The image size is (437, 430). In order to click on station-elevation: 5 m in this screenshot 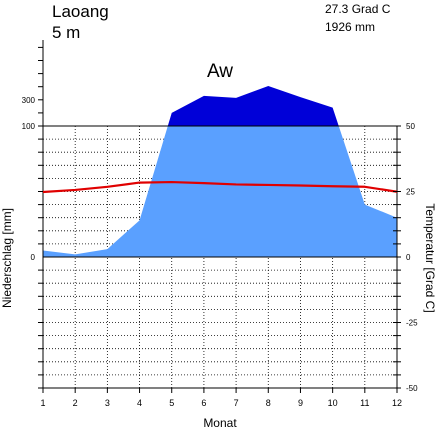, I will do `click(66, 32)`.